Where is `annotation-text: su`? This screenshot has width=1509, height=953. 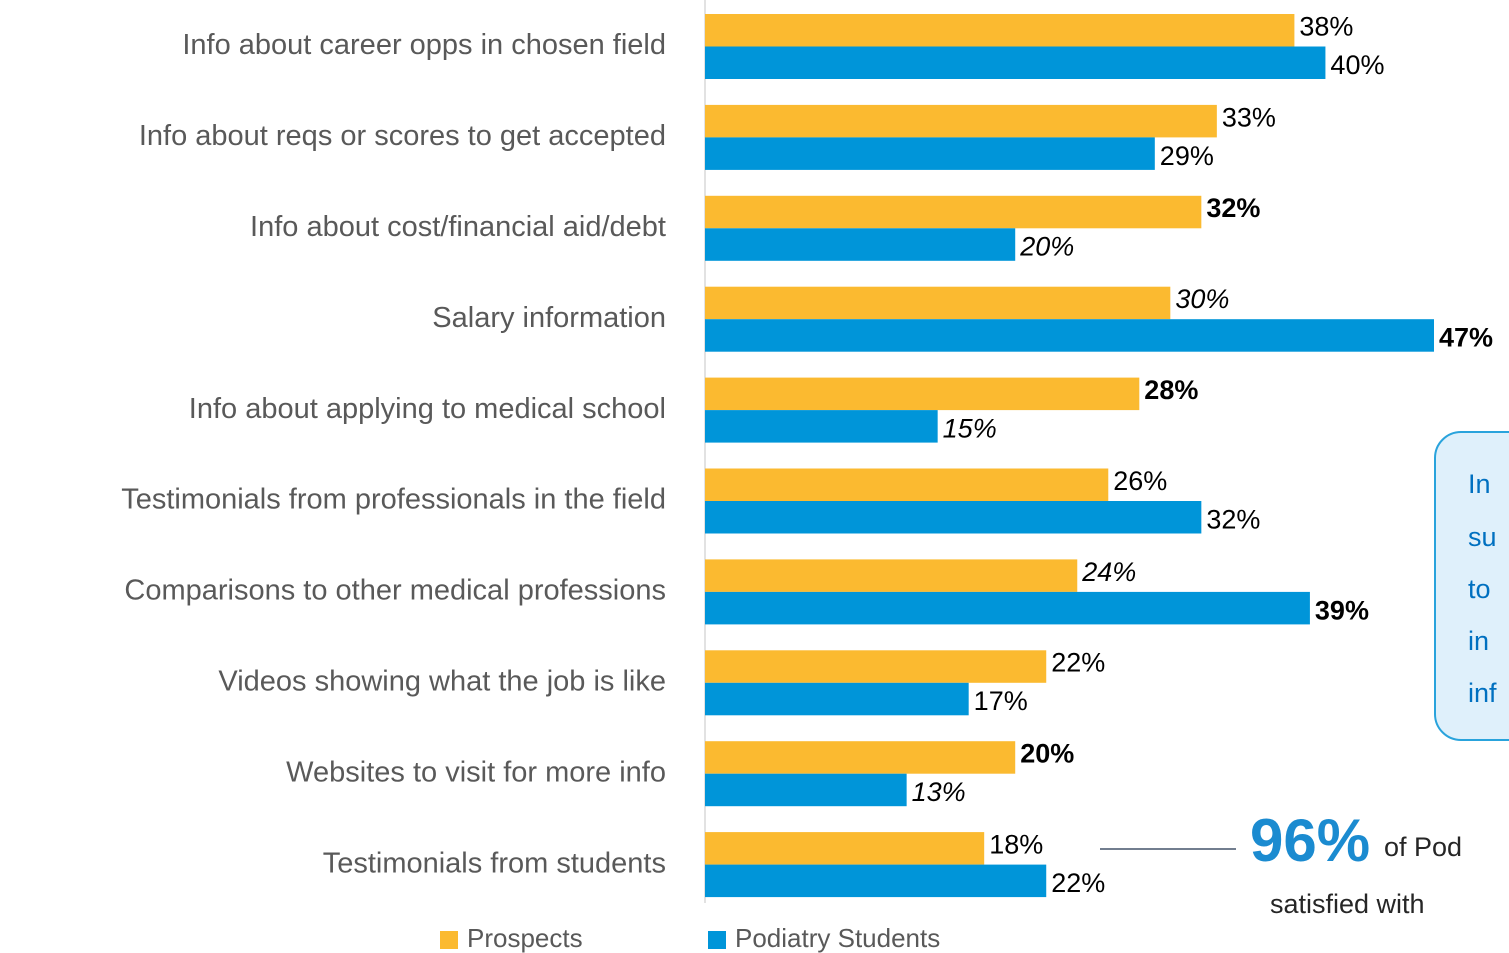 annotation-text: su is located at coordinates (1482, 537).